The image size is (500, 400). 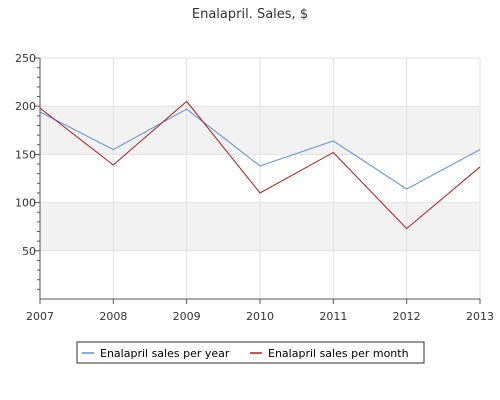 I want to click on x-tick-label: 2008, so click(x=113, y=316).